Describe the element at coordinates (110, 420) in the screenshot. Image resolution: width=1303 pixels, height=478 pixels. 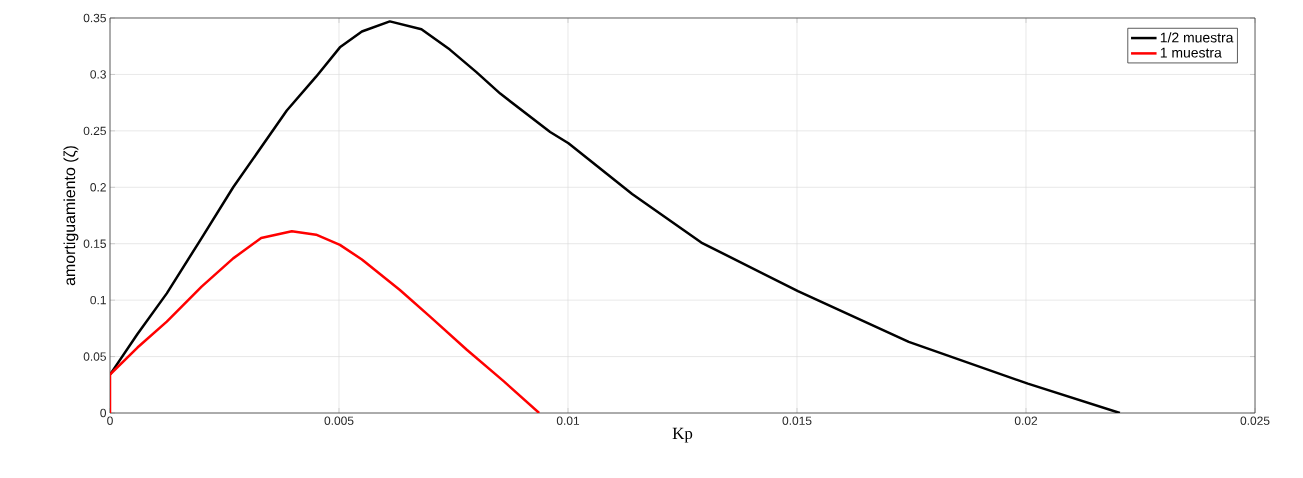
I see `x-tick-label: 0` at that location.